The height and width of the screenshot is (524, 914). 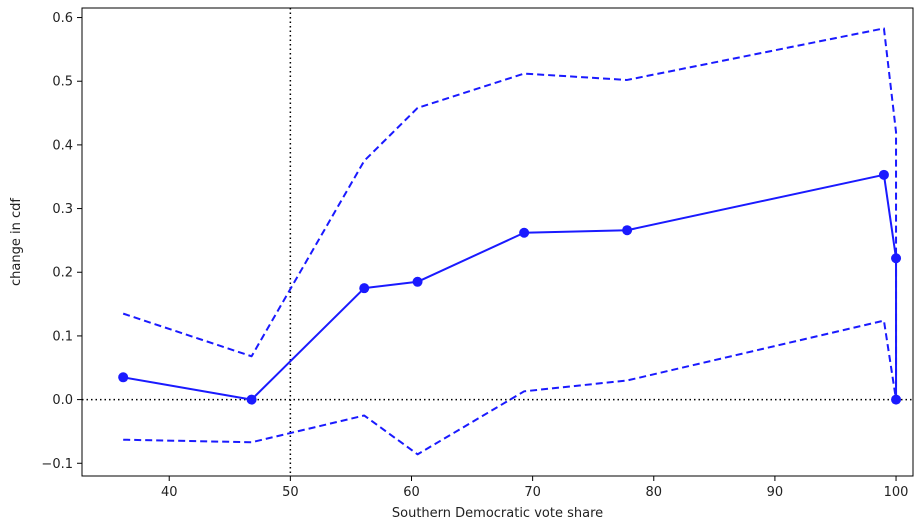 I want to click on y-axis-label: change in cdf, so click(x=16, y=242).